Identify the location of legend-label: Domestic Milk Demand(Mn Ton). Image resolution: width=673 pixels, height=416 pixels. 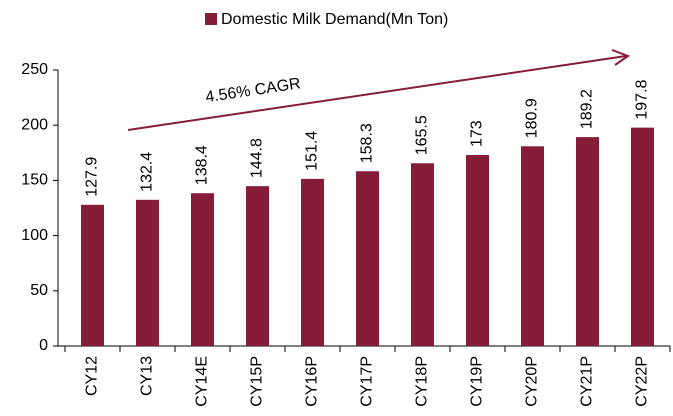
(334, 19).